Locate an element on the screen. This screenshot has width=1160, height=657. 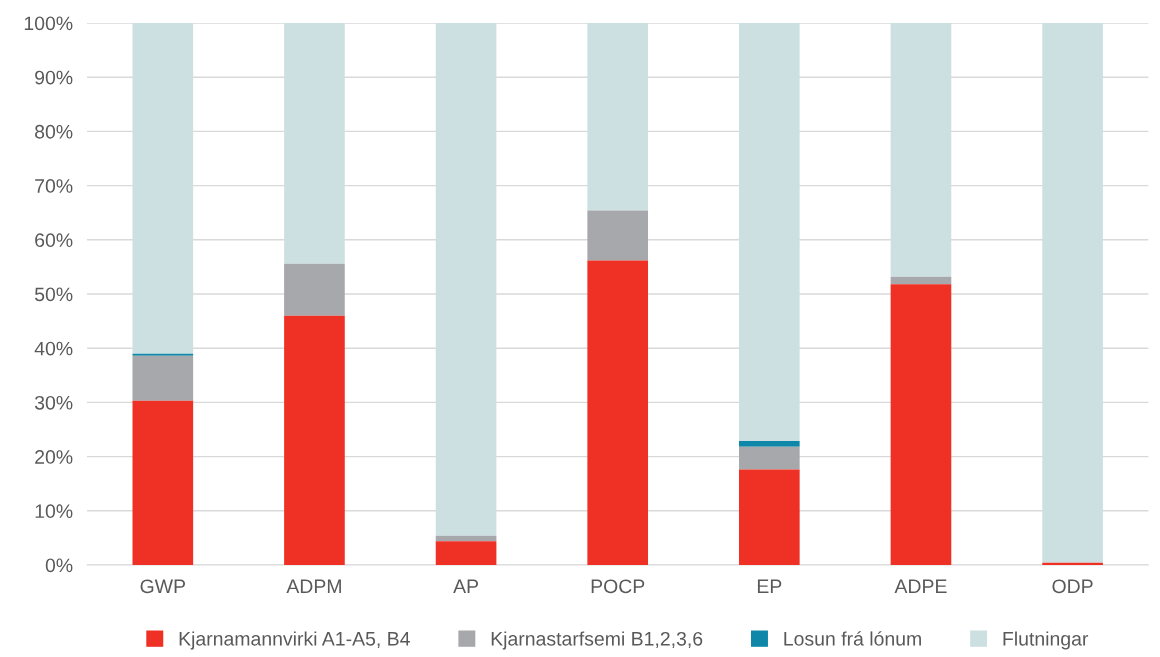
x-tick-label: GWP is located at coordinates (163, 586).